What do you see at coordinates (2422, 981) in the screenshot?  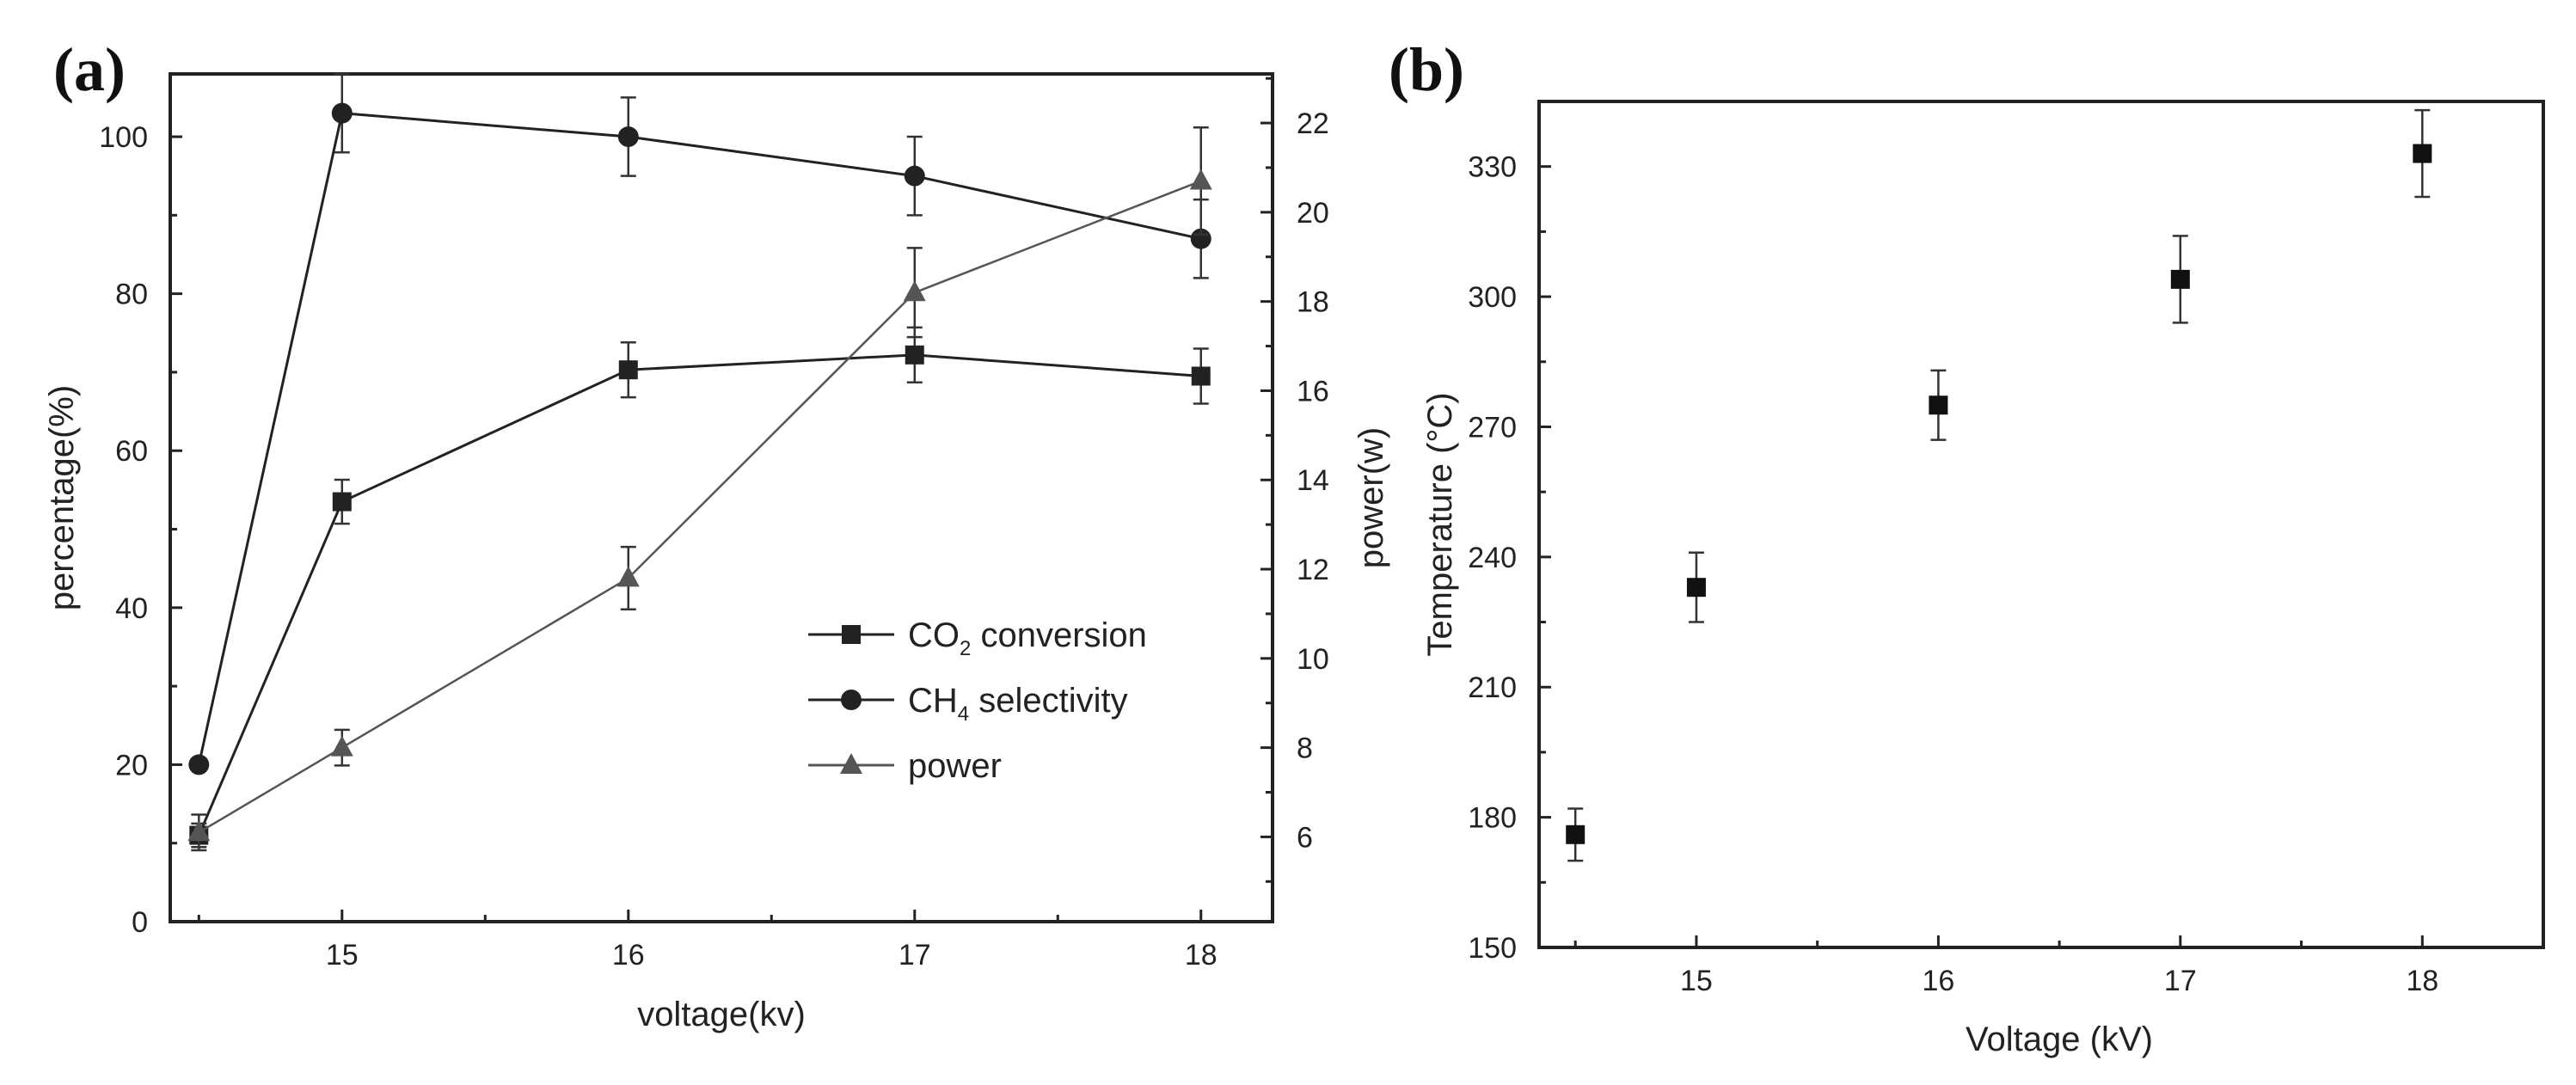 I see `panel-b-x-tick-label: 18` at bounding box center [2422, 981].